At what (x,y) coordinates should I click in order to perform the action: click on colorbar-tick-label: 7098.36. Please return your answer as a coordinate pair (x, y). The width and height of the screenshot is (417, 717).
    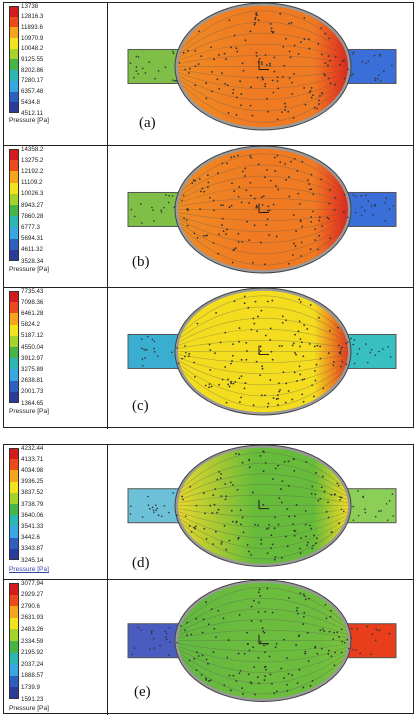
    Looking at the image, I should click on (32, 302).